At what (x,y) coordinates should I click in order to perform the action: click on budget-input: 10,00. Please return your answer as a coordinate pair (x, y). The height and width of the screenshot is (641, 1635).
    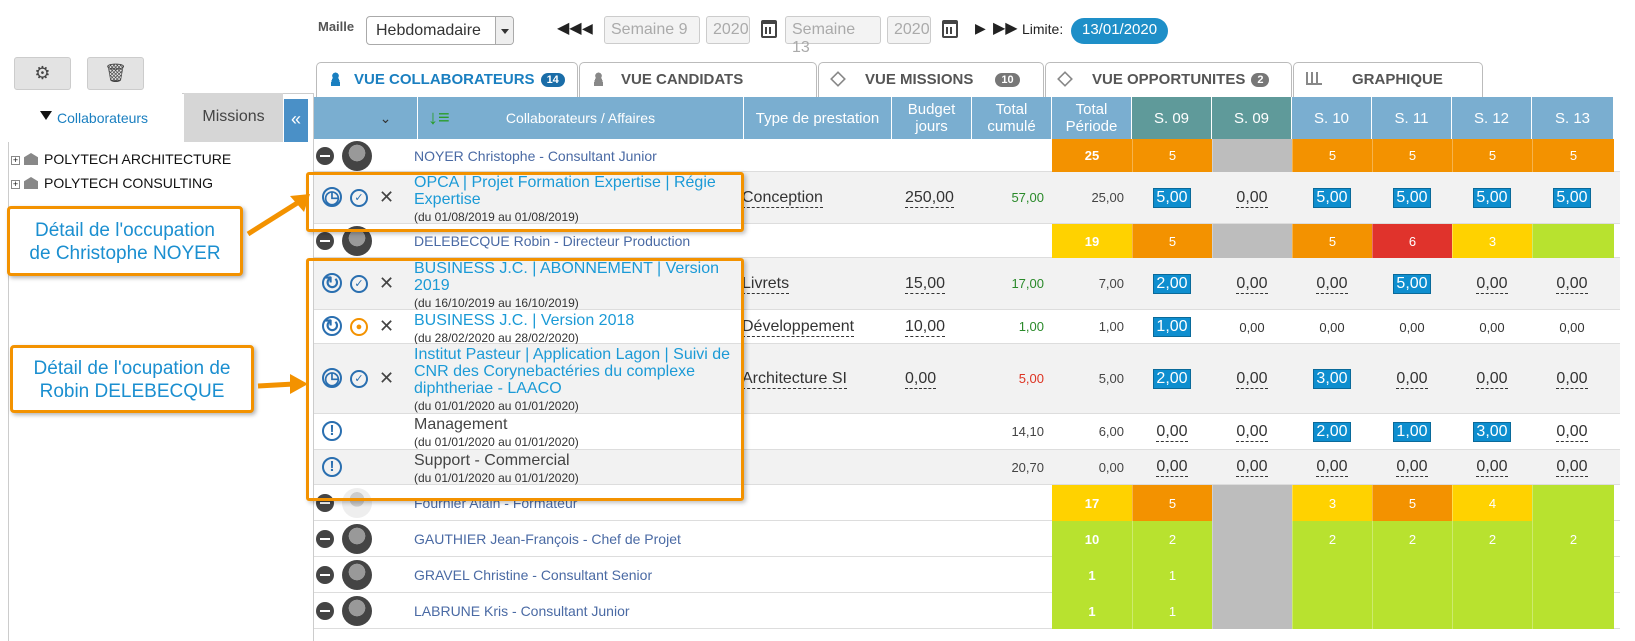
    Looking at the image, I should click on (925, 327).